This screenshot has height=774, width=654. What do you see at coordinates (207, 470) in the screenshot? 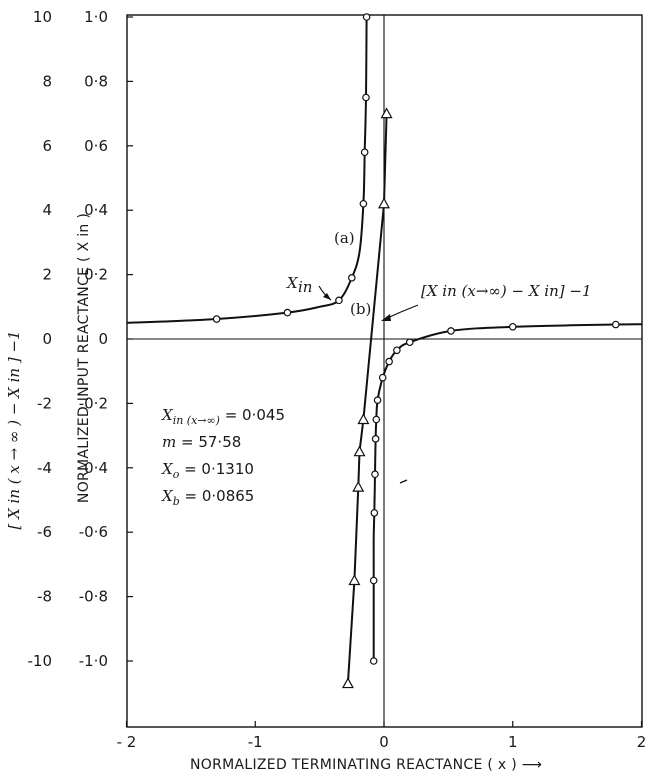
I see `param-line: Xo = 0·1310` at bounding box center [207, 470].